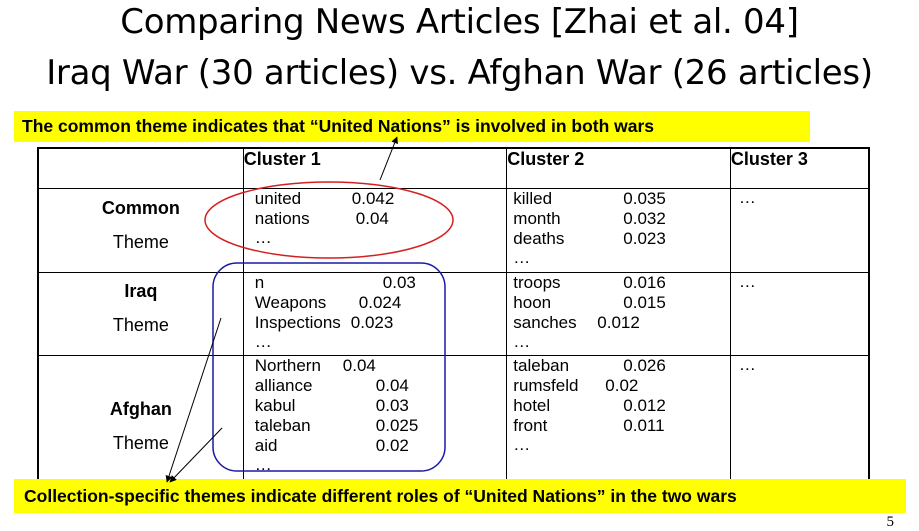 The height and width of the screenshot is (531, 919). Describe the element at coordinates (589, 238) in the screenshot. I see `term-row: deaths 0.023` at that location.